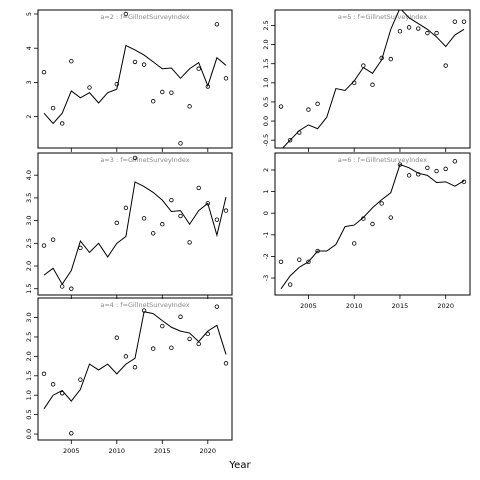 This screenshot has height=480, width=480. I want to click on panel-title: a=3 : f=GillnetSurveyIndex, so click(144, 160).